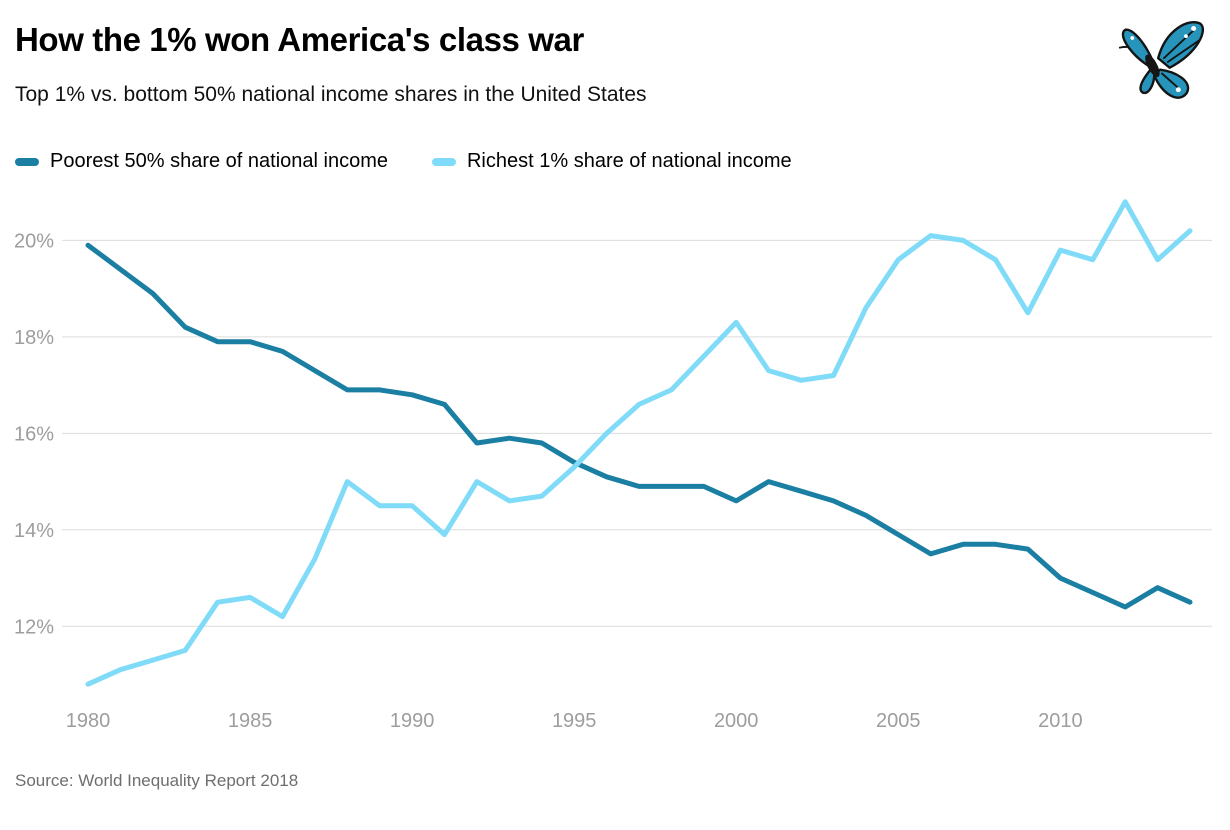 The width and height of the screenshot is (1230, 830). I want to click on svg-text: 1980, so click(88, 721).